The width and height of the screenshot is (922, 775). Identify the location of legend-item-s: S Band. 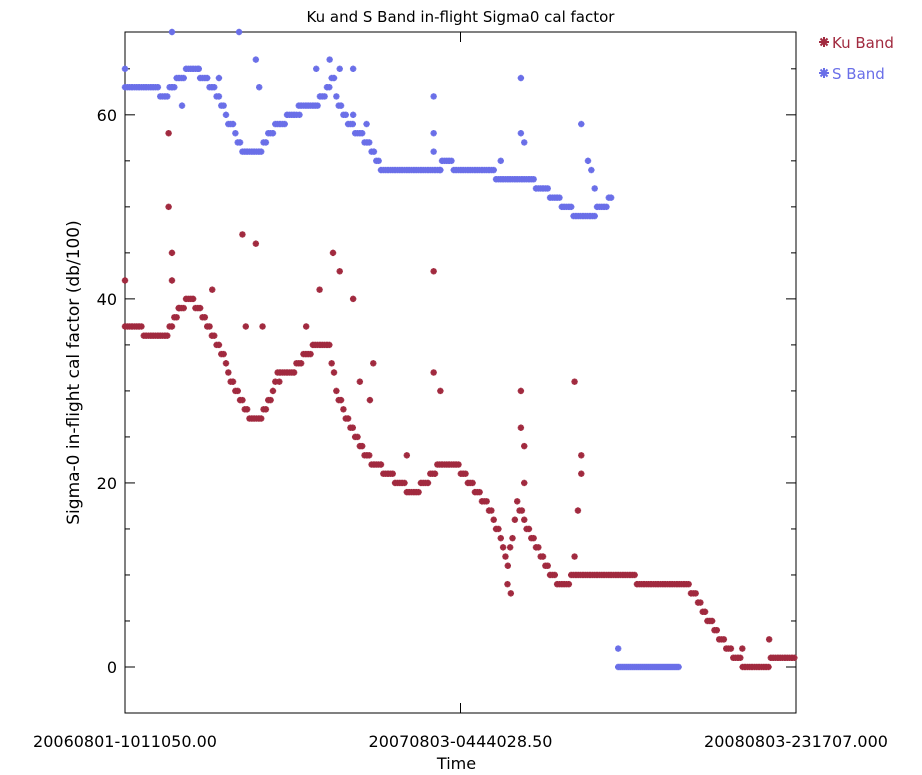
(852, 74).